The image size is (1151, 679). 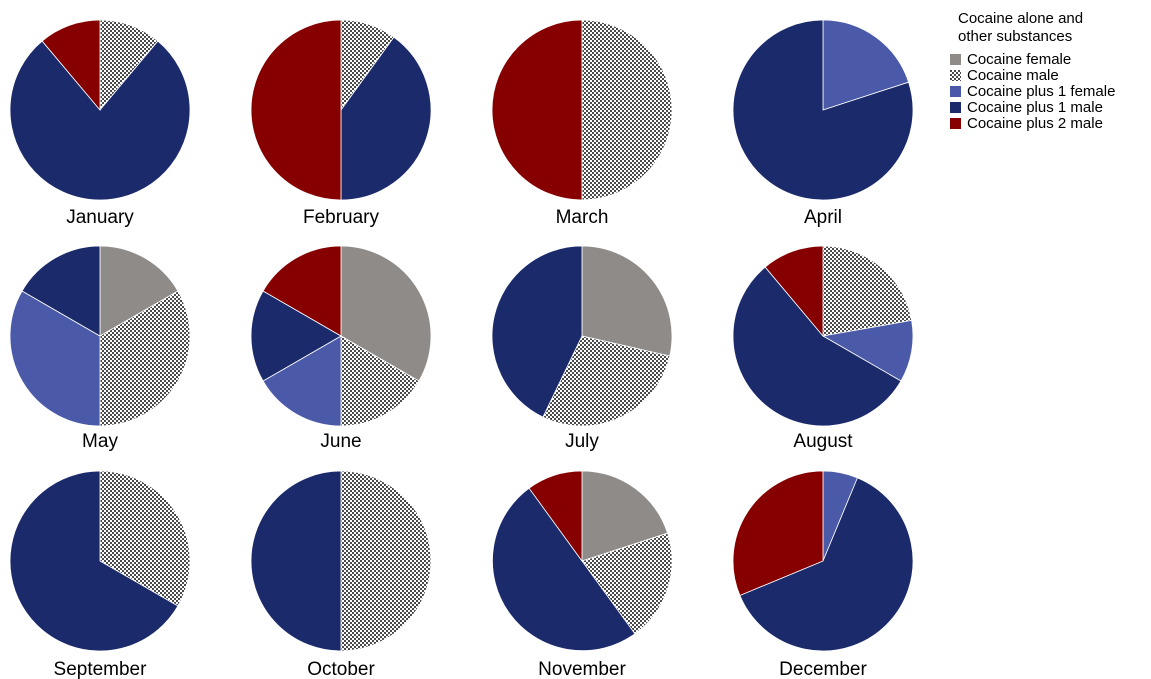 I want to click on pie-january: January, so click(x=100, y=123).